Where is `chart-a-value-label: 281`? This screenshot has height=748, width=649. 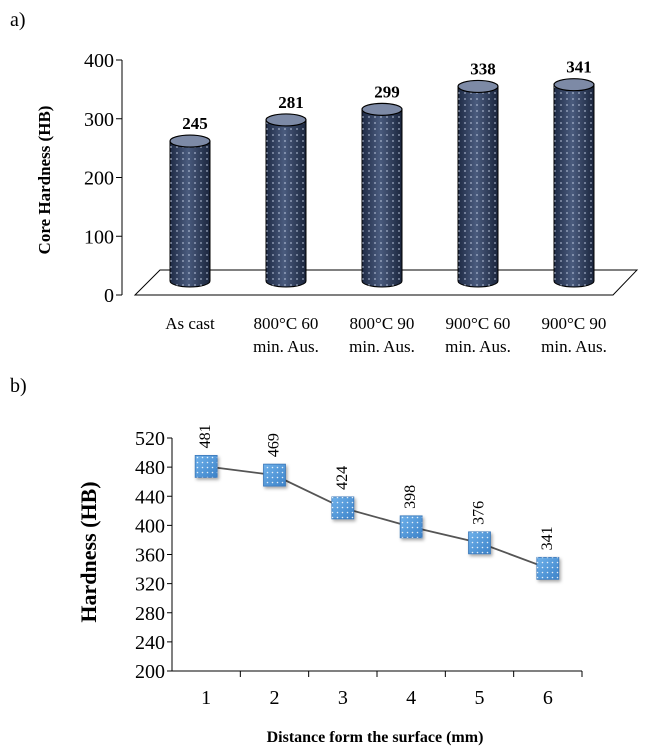
chart-a-value-label: 281 is located at coordinates (291, 102).